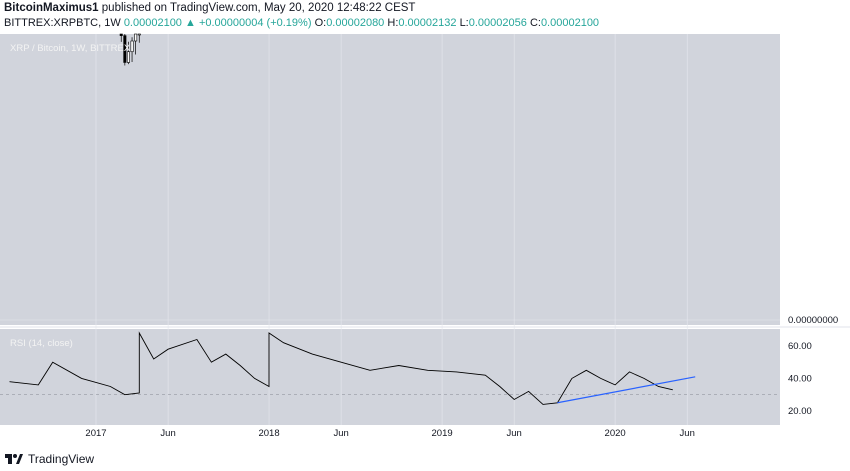 This screenshot has width=850, height=471. What do you see at coordinates (341, 368) in the screenshot?
I see `rsi-line` at bounding box center [341, 368].